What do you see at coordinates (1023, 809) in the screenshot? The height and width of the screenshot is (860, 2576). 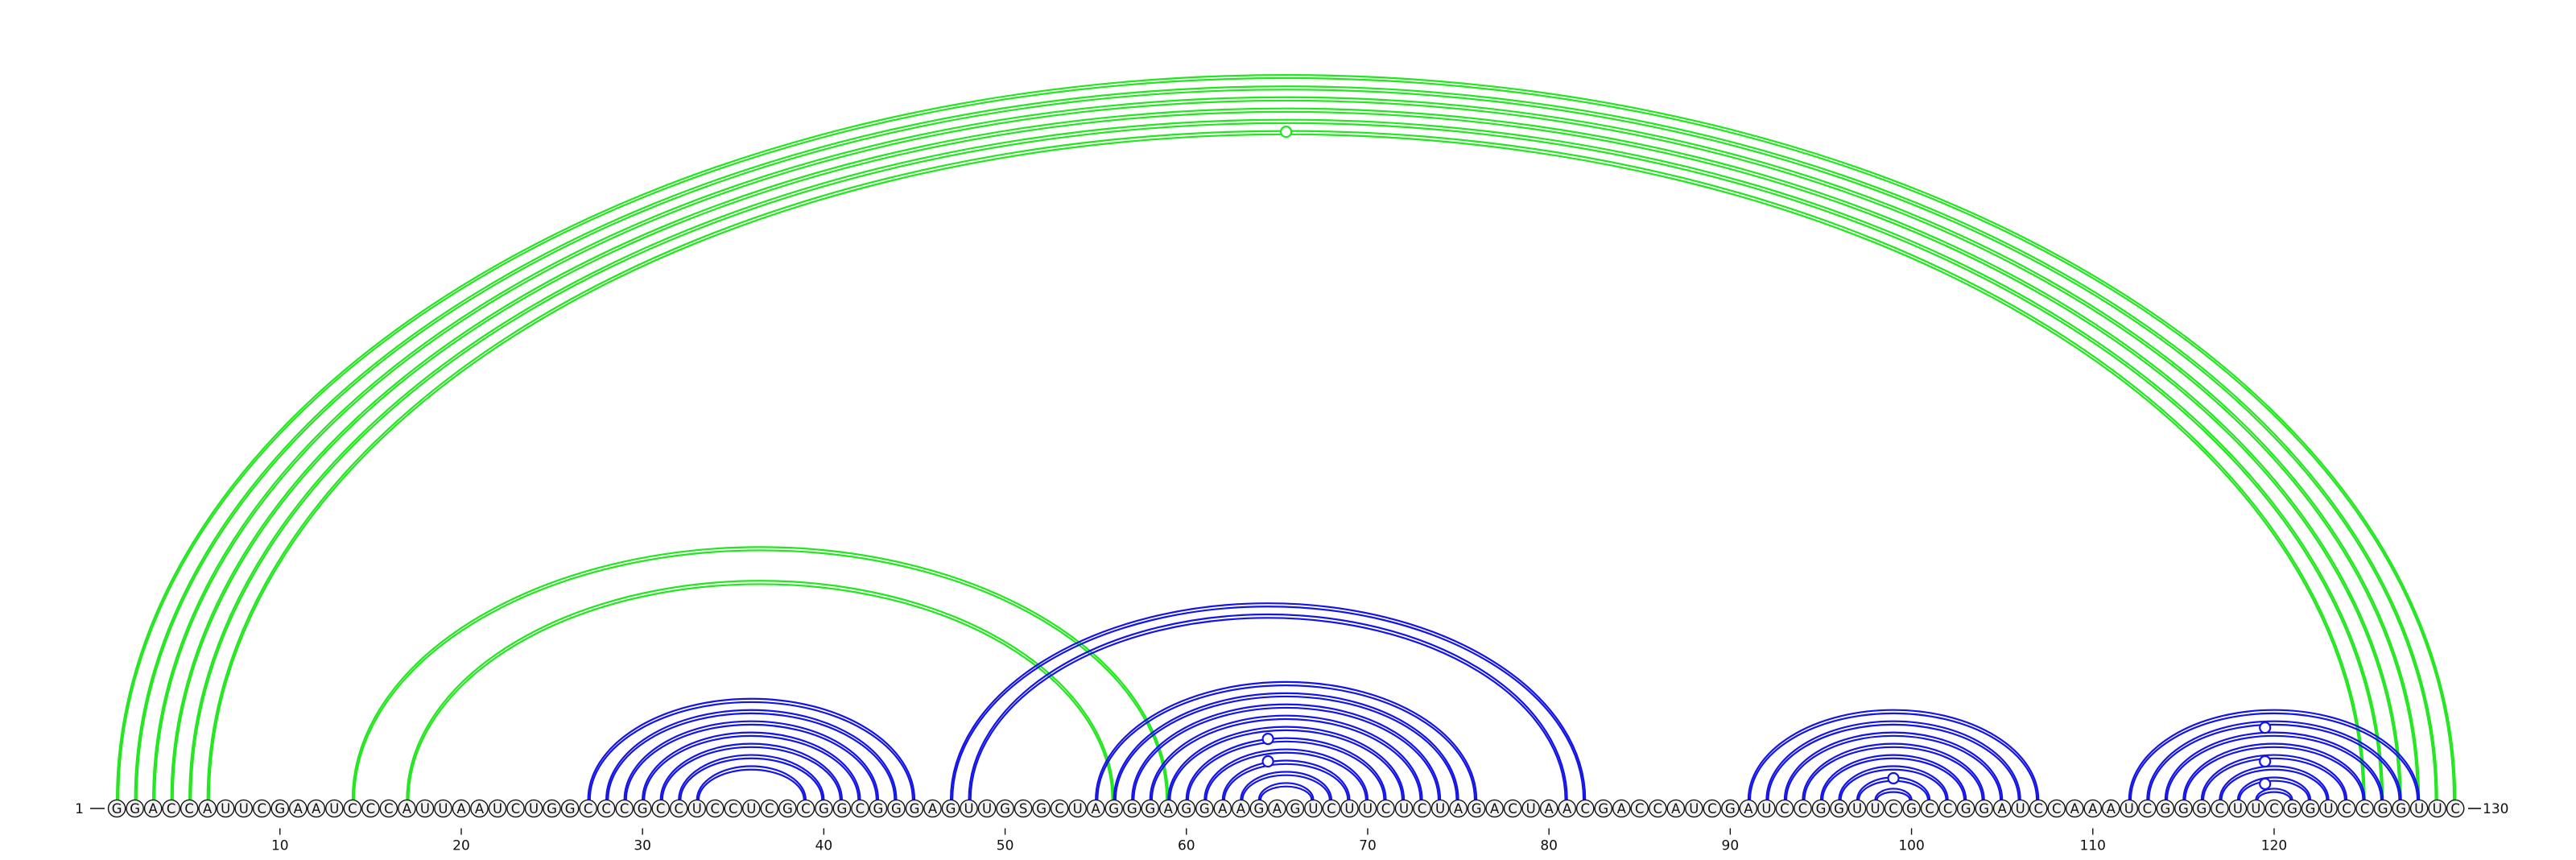 I see `nucleotide-letter: S` at bounding box center [1023, 809].